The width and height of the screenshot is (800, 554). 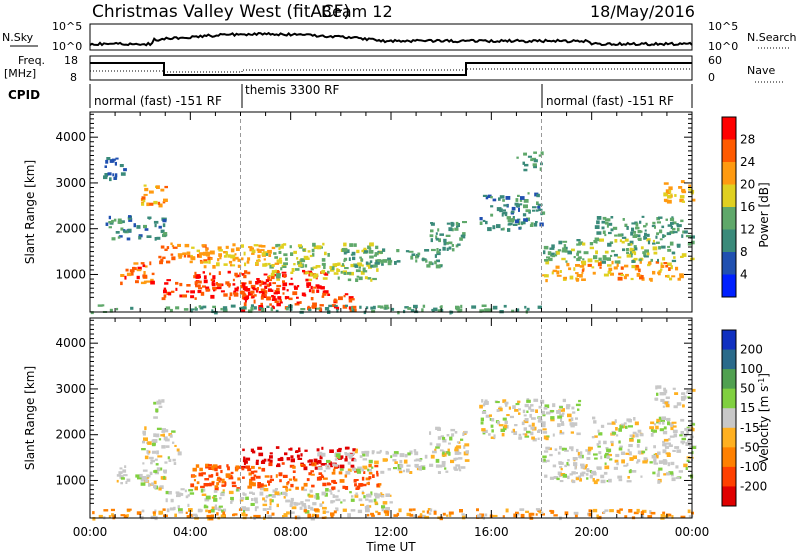 I want to click on colorbar-tick-label: 20, so click(x=747, y=185).